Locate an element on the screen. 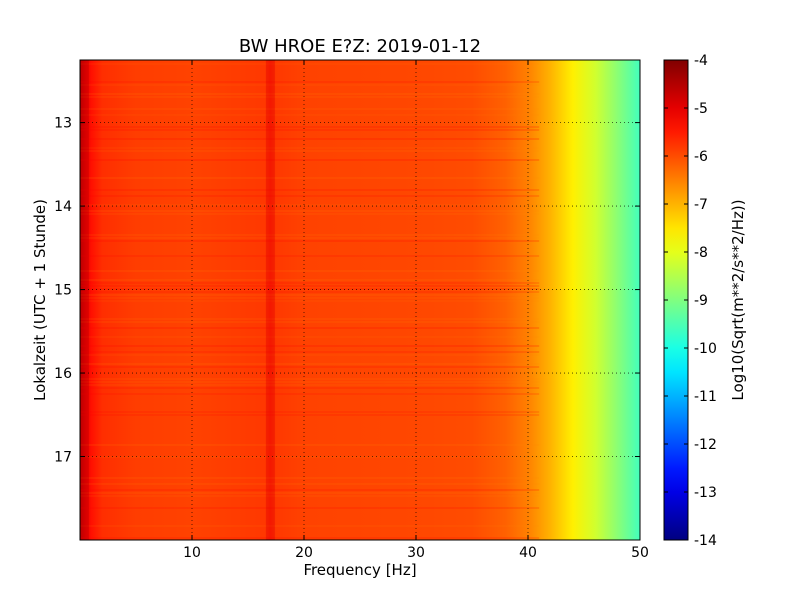 This screenshot has height=600, width=800. colorbar-ticks: -4 -5 -6 -7 -8 -9 -10 -11 -12 -13 -14 is located at coordinates (690, 301).